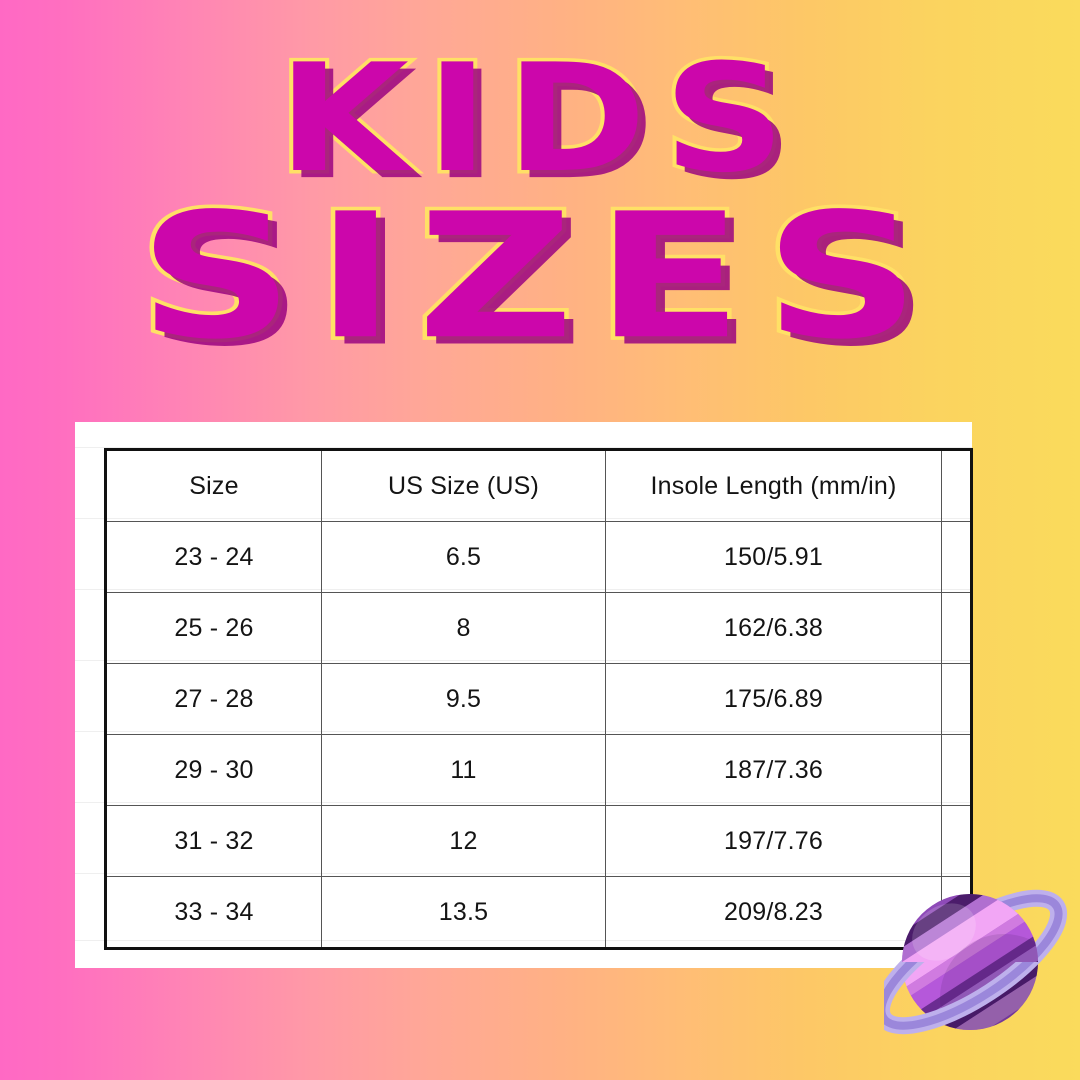 Image resolution: width=1080 pixels, height=1080 pixels. I want to click on cell-size: 33 - 34, so click(213, 913).